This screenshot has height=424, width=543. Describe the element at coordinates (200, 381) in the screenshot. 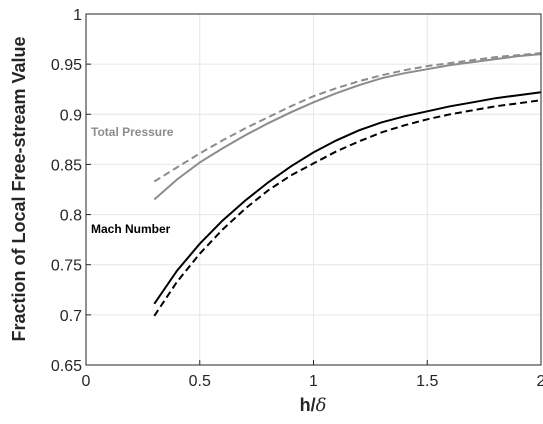

I see `x-tick-label: 0.5` at that location.